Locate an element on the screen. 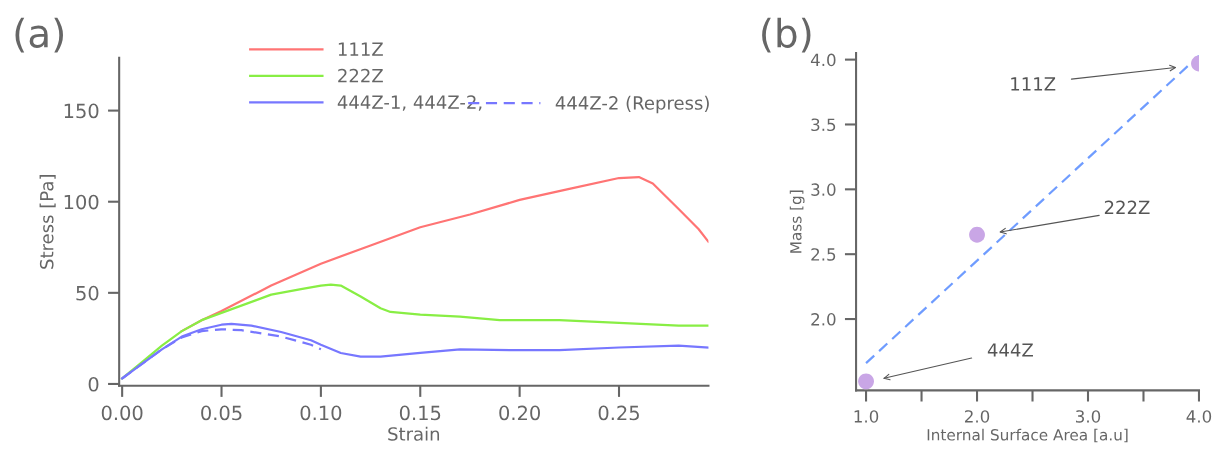 The image size is (1216, 462). chart-title: (b) is located at coordinates (786, 35).